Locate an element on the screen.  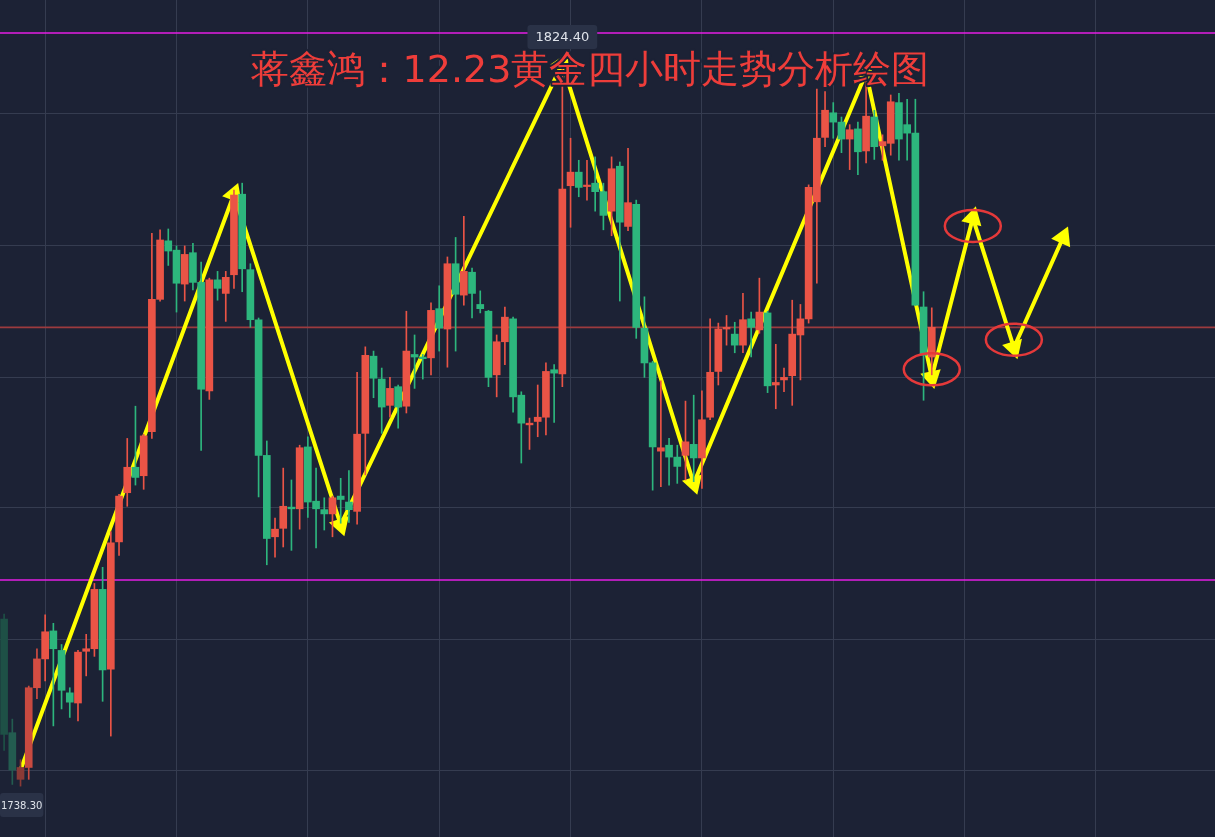
annotation: 1824.40 is located at coordinates (562, 37).